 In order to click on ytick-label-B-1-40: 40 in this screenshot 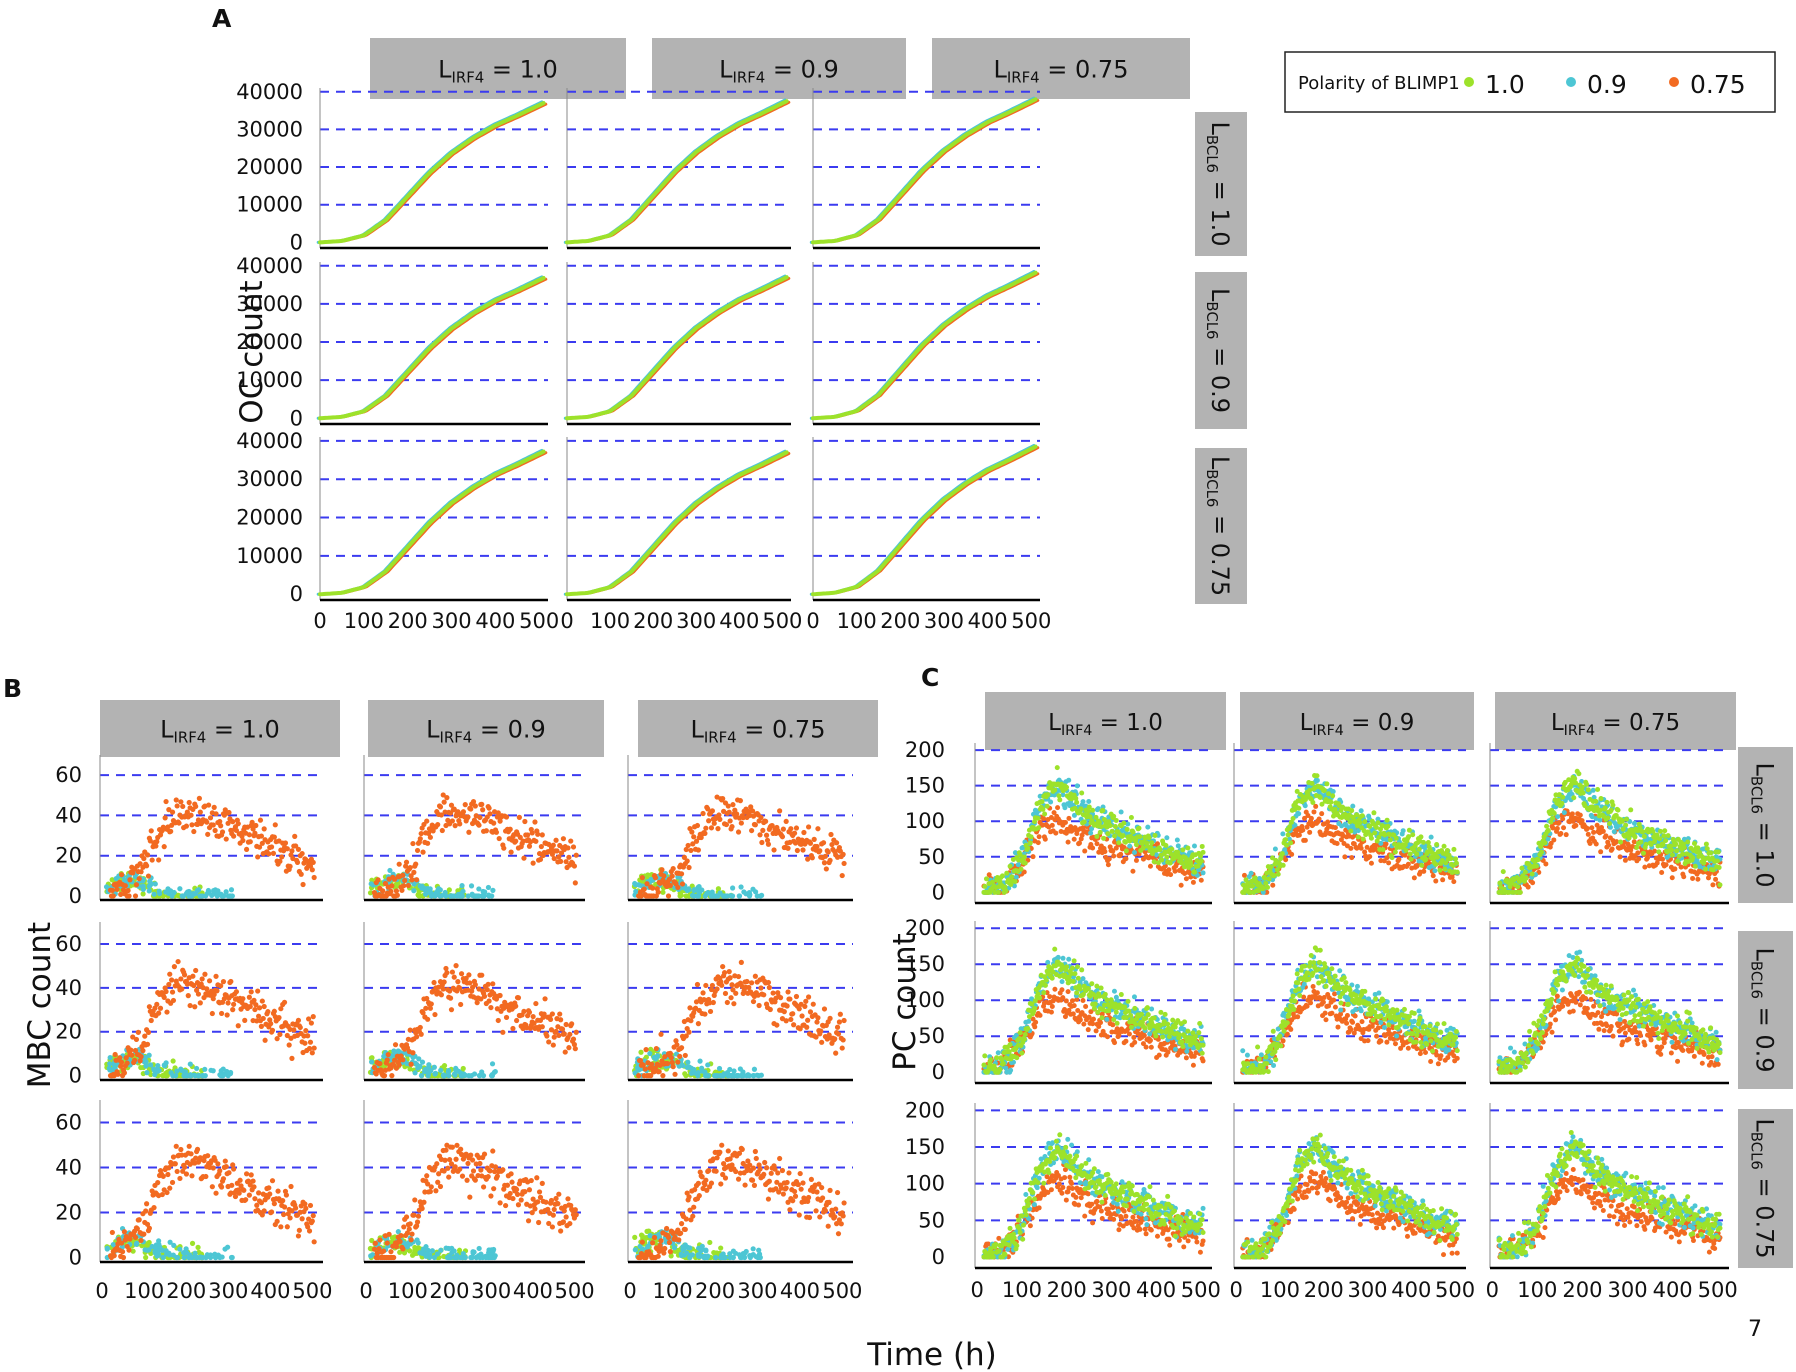, I will do `click(68, 988)`.